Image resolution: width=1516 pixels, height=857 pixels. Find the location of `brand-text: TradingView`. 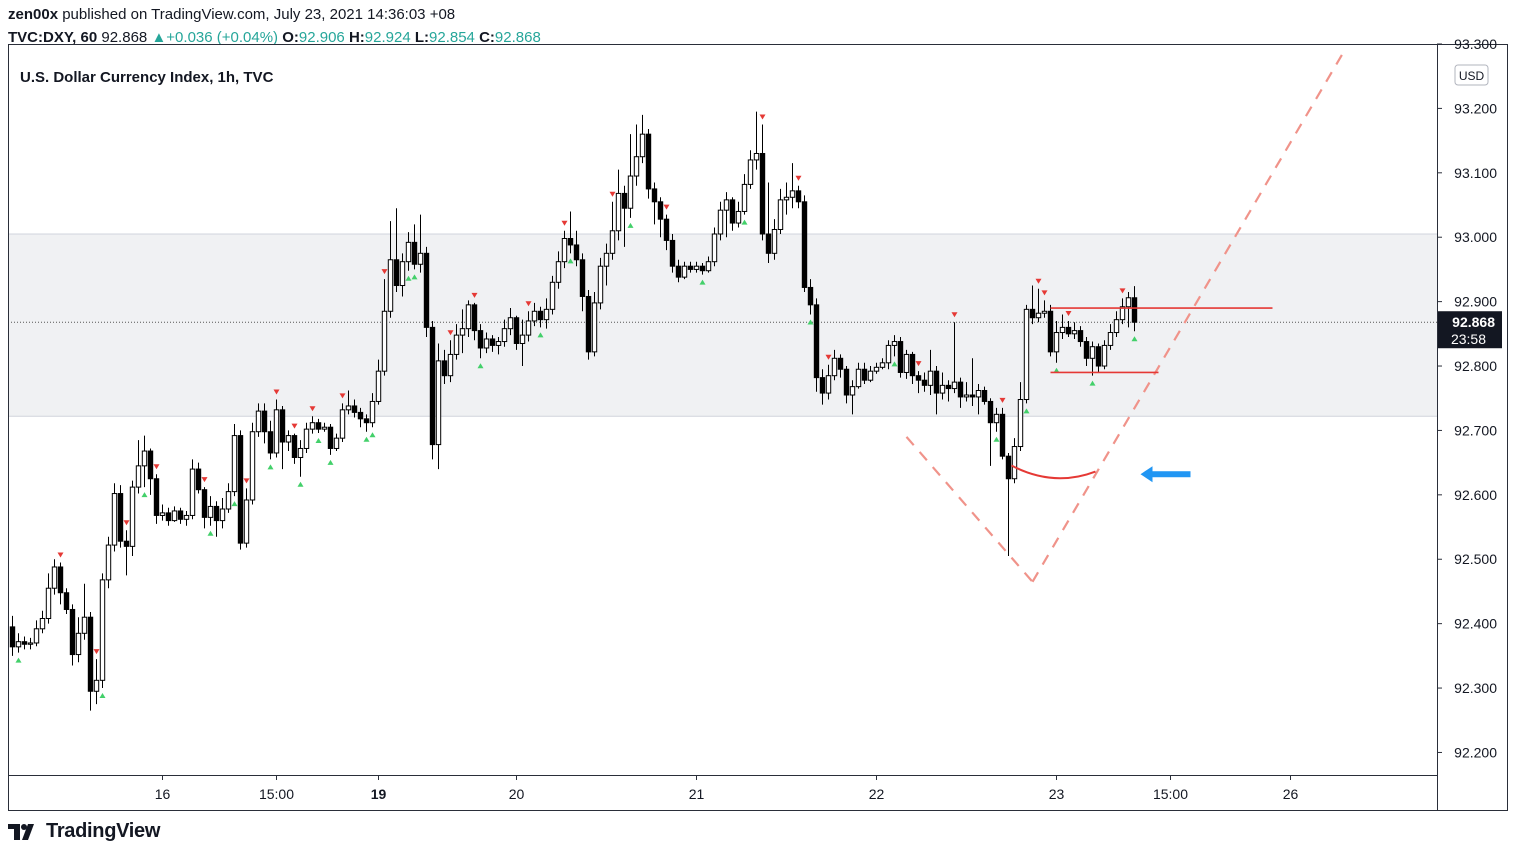

brand-text: TradingView is located at coordinates (103, 831).